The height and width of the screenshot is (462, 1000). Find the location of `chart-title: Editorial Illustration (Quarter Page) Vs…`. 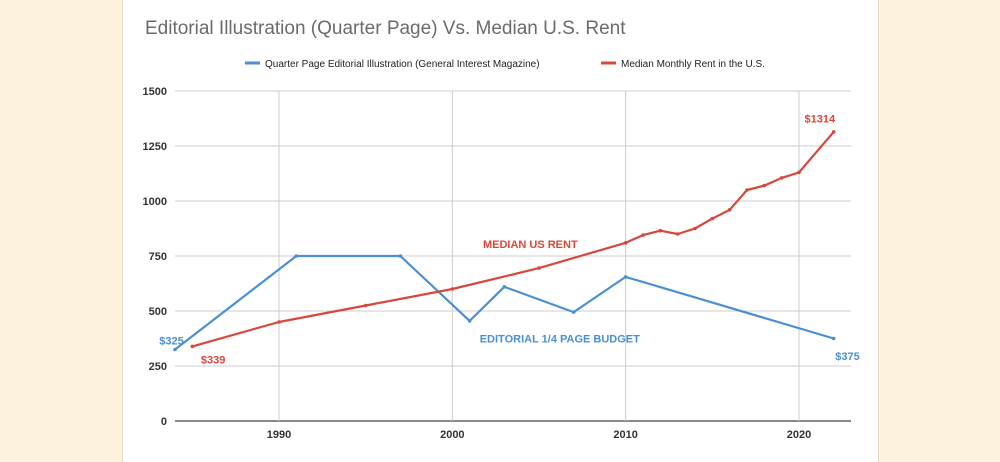

chart-title: Editorial Illustration (Quarter Page) Vs… is located at coordinates (385, 28).